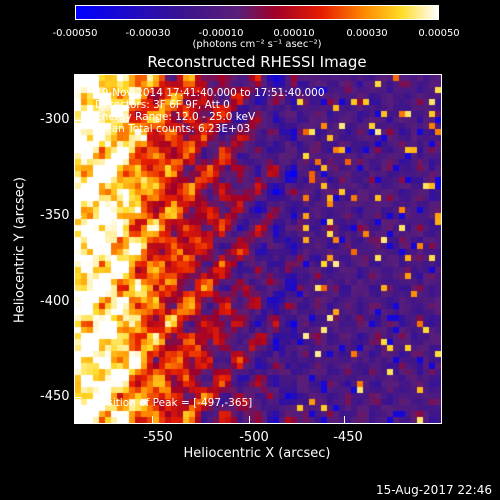  Describe the element at coordinates (175, 117) in the screenshot. I see `energy-range-text: Energy Range: 12.0 - 25.0 keV` at that location.